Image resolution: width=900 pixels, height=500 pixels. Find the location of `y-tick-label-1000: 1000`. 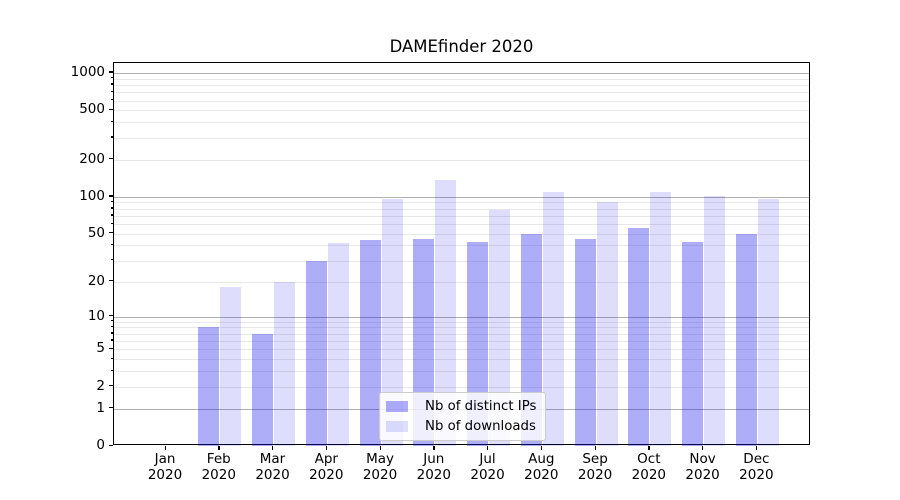

y-tick-label-1000: 1000 is located at coordinates (87, 71).